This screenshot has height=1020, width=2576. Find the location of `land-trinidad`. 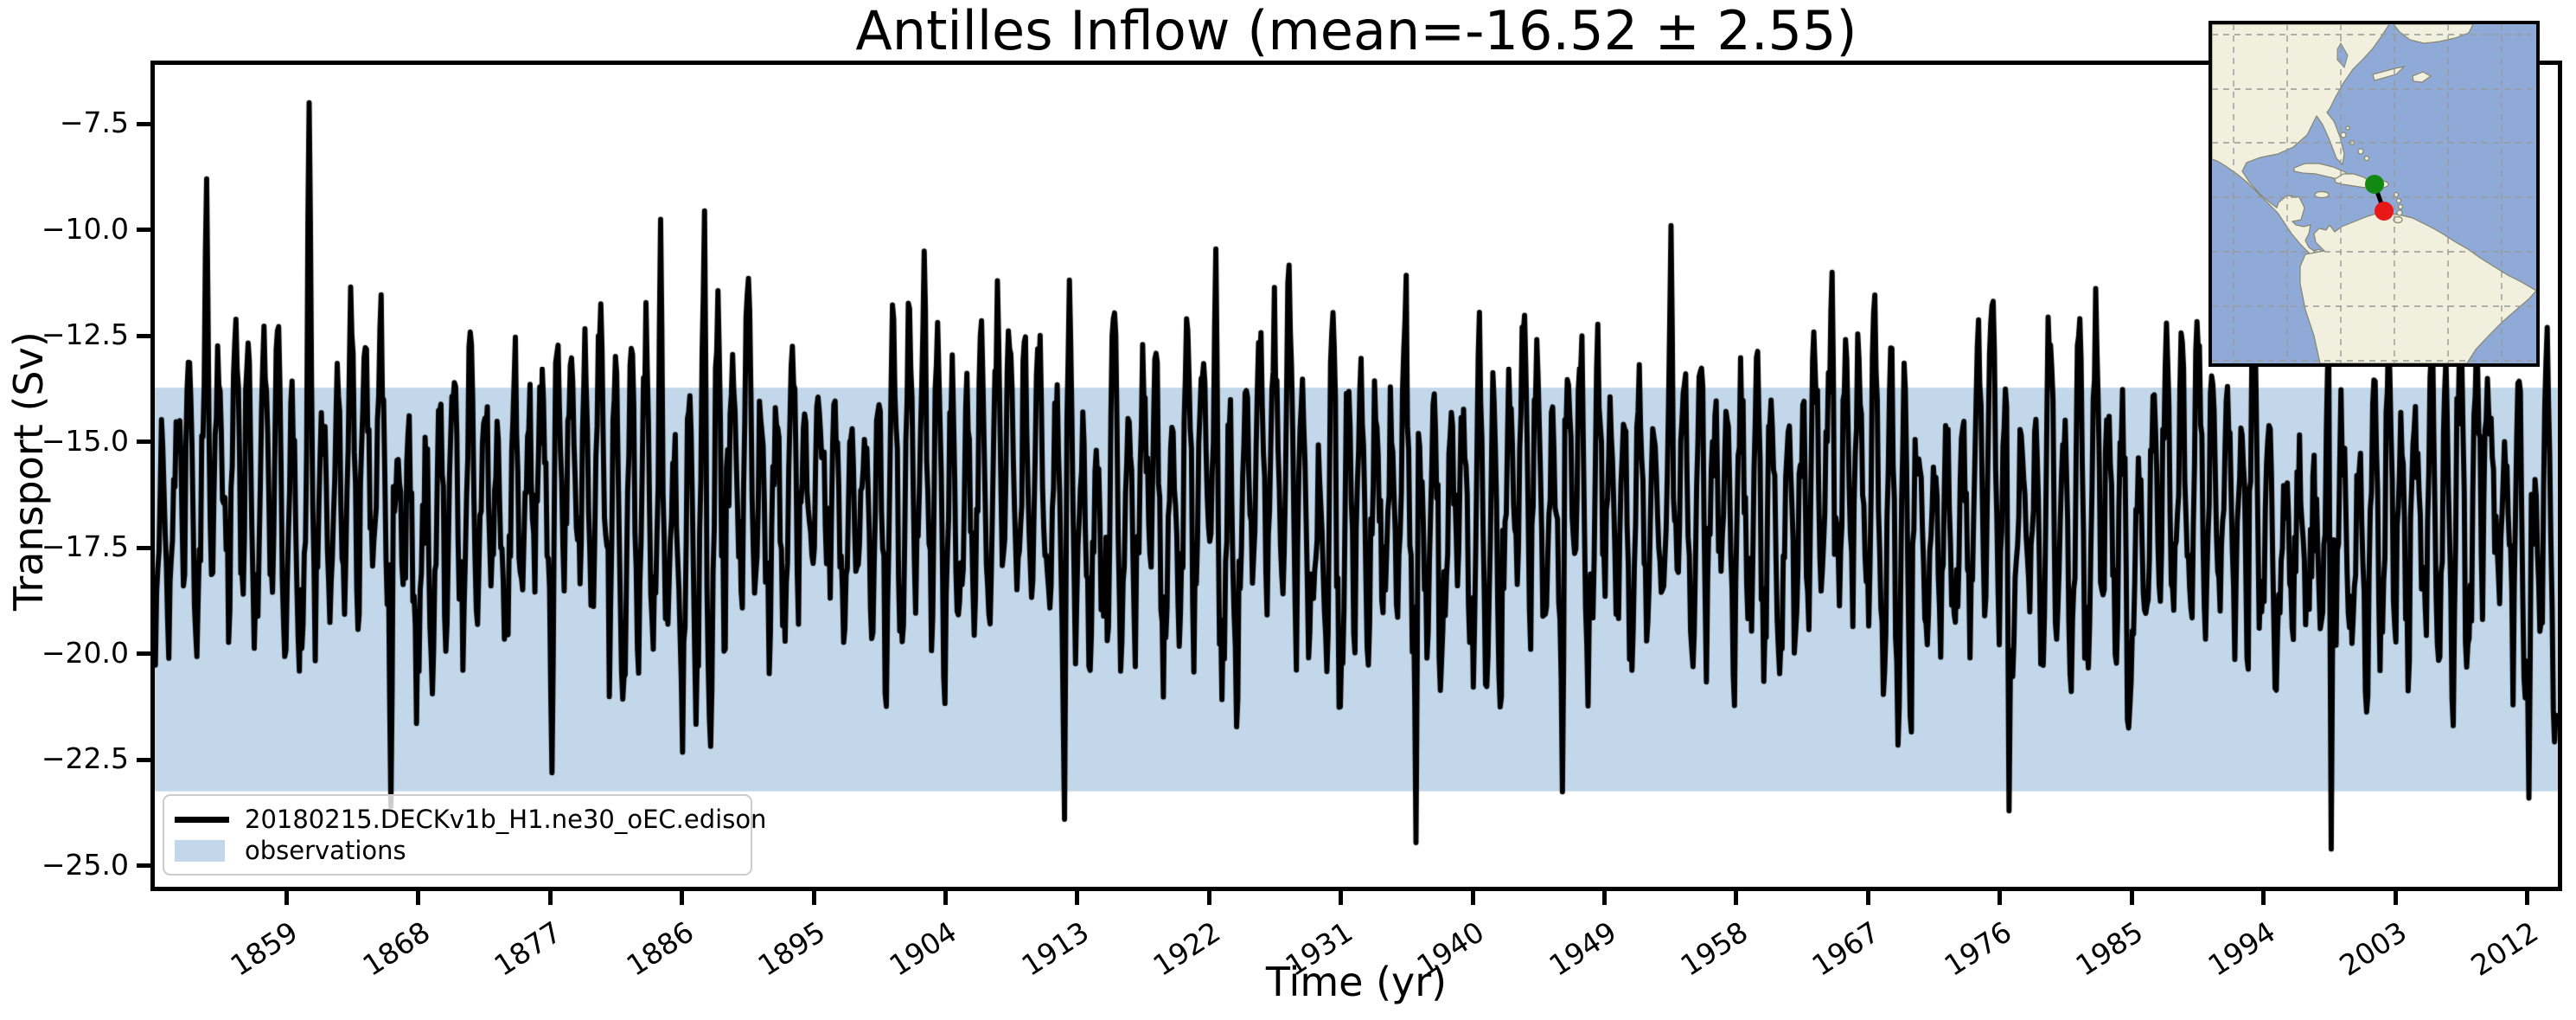

land-trinidad is located at coordinates (2398, 219).